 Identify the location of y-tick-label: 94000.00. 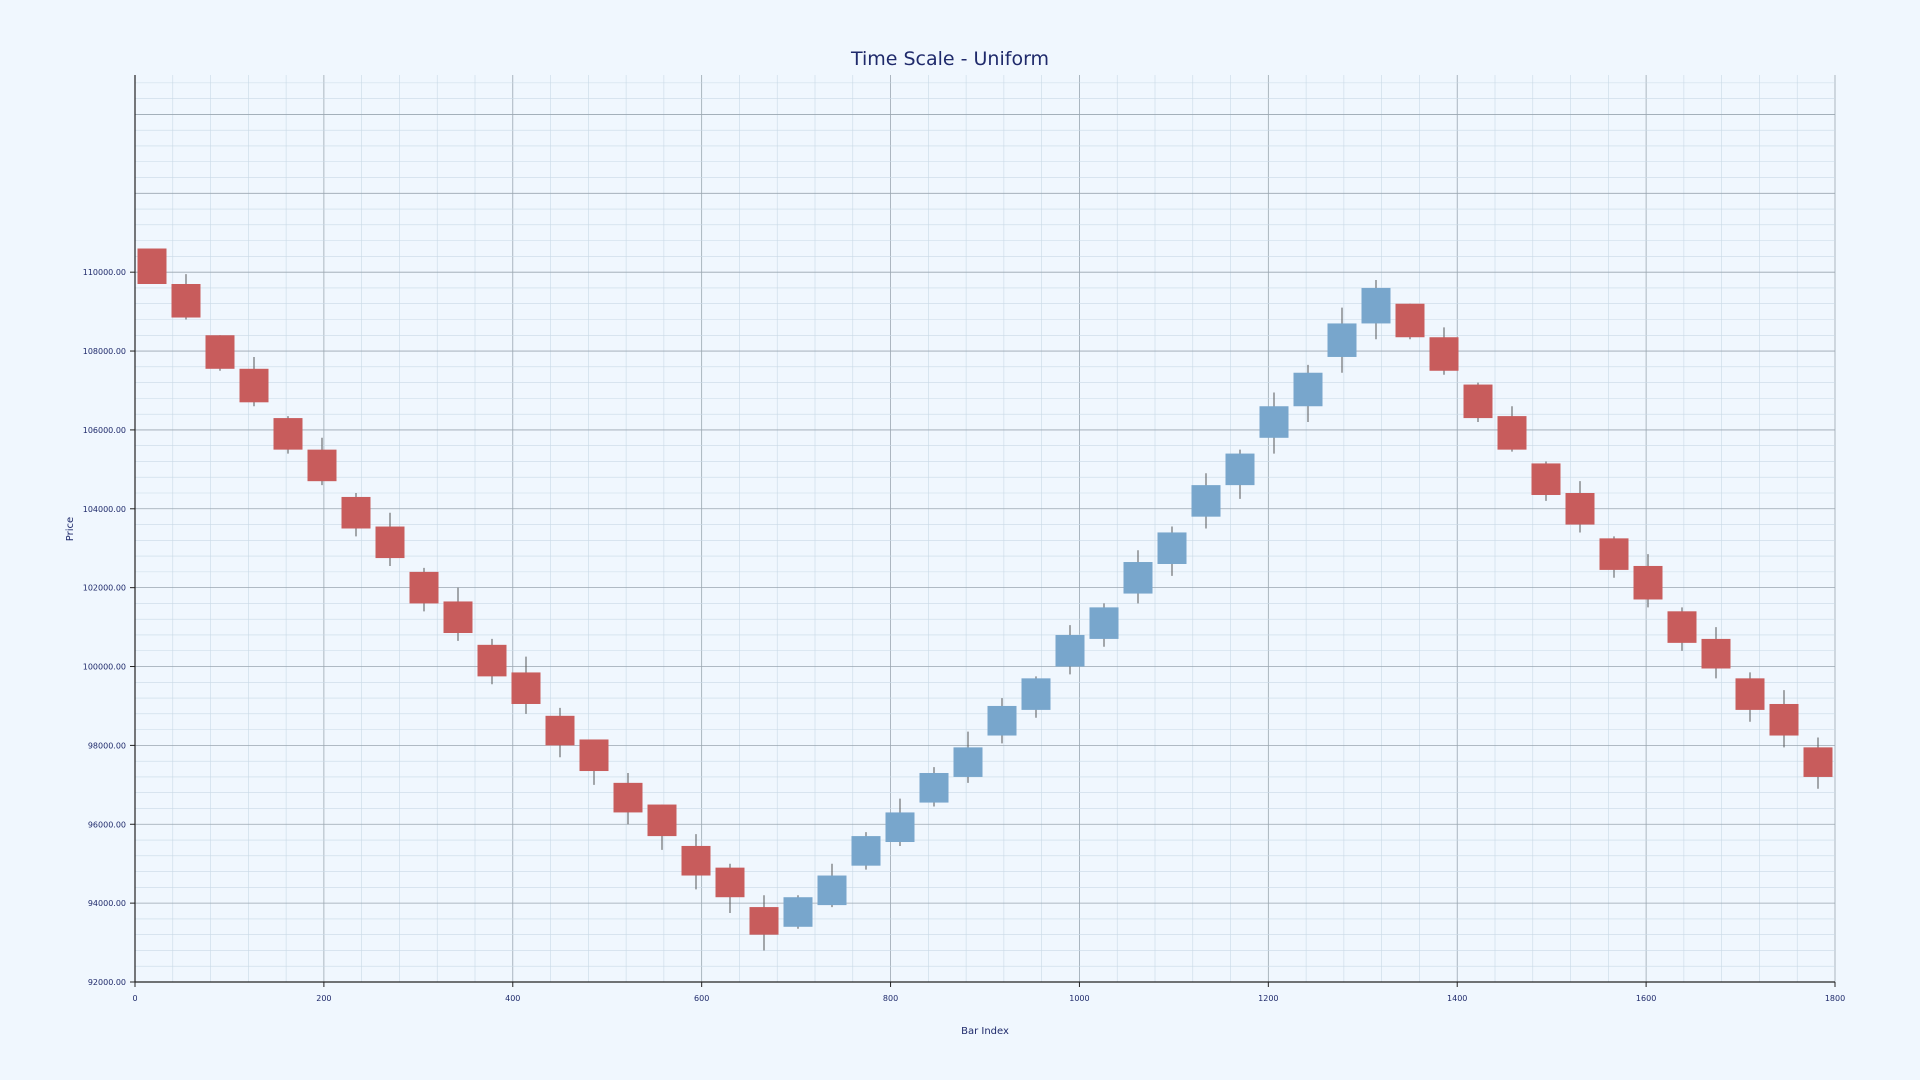
(107, 903).